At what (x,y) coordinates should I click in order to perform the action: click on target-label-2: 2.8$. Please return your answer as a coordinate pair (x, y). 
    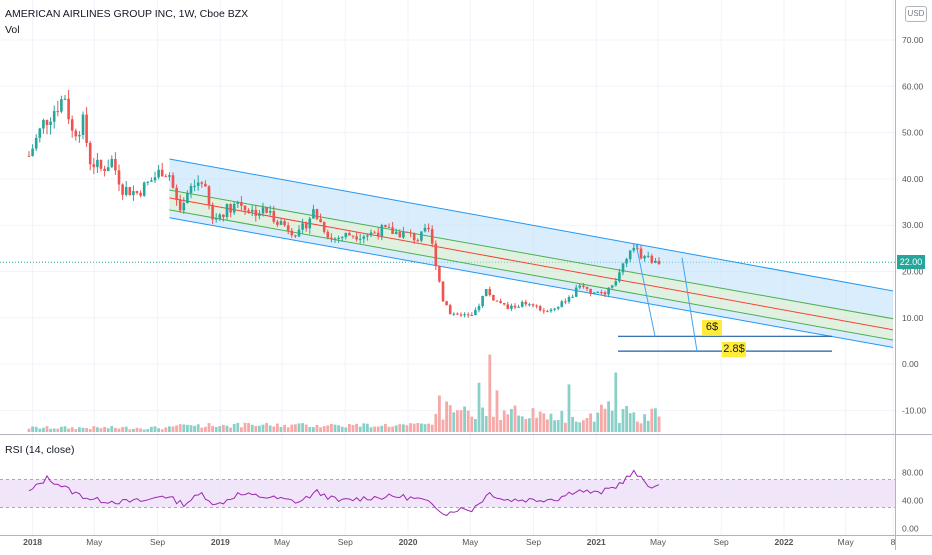
    Looking at the image, I should click on (734, 349).